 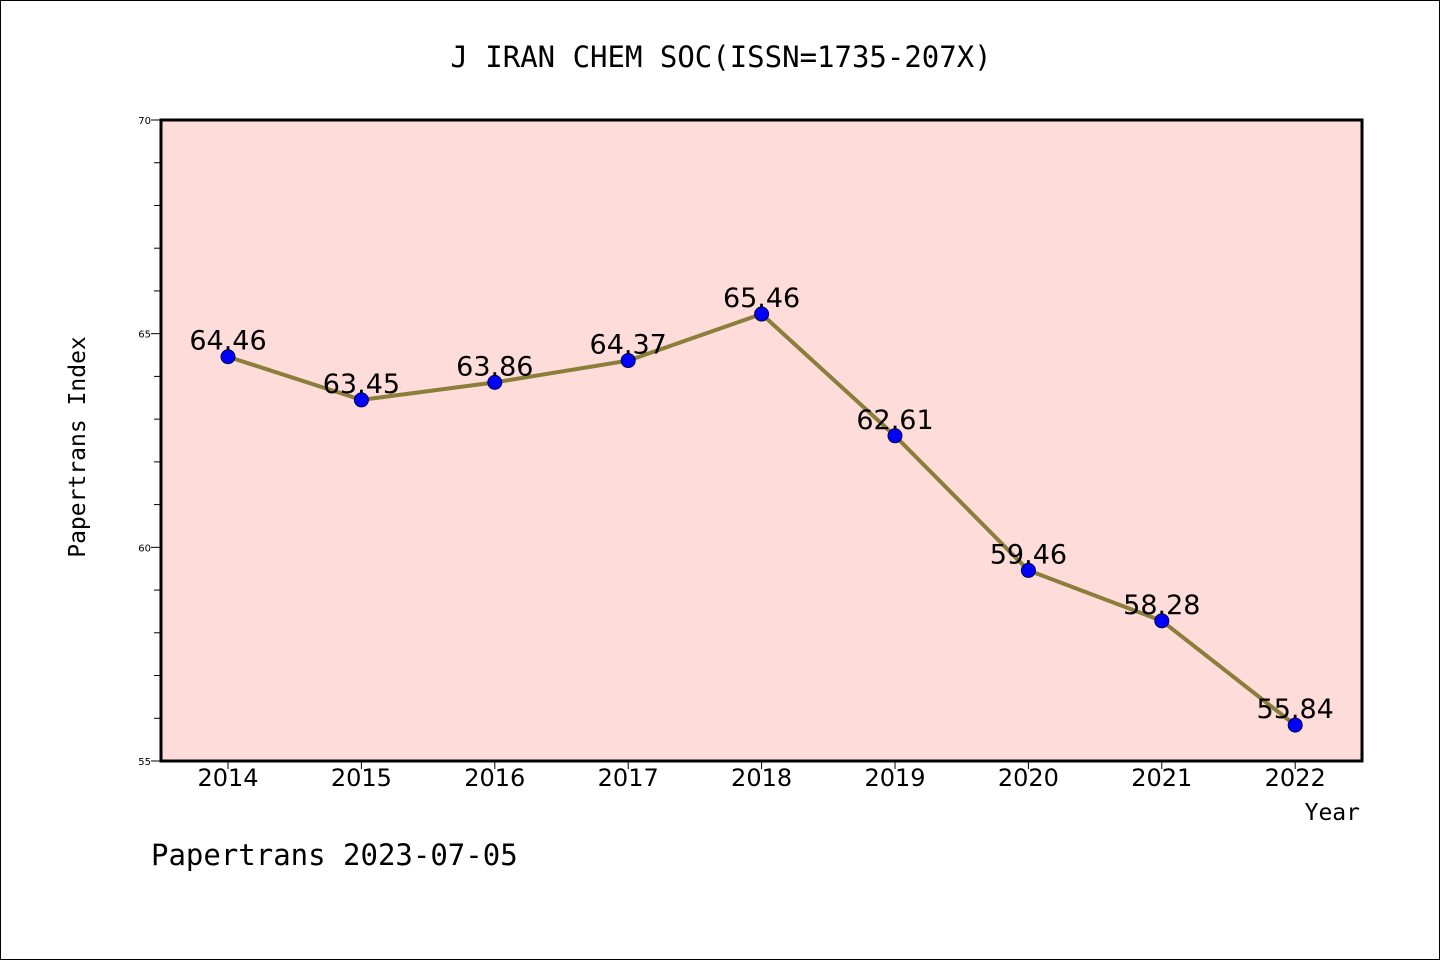 I want to click on y-axis: 55 60 65 70, so click(x=149, y=442).